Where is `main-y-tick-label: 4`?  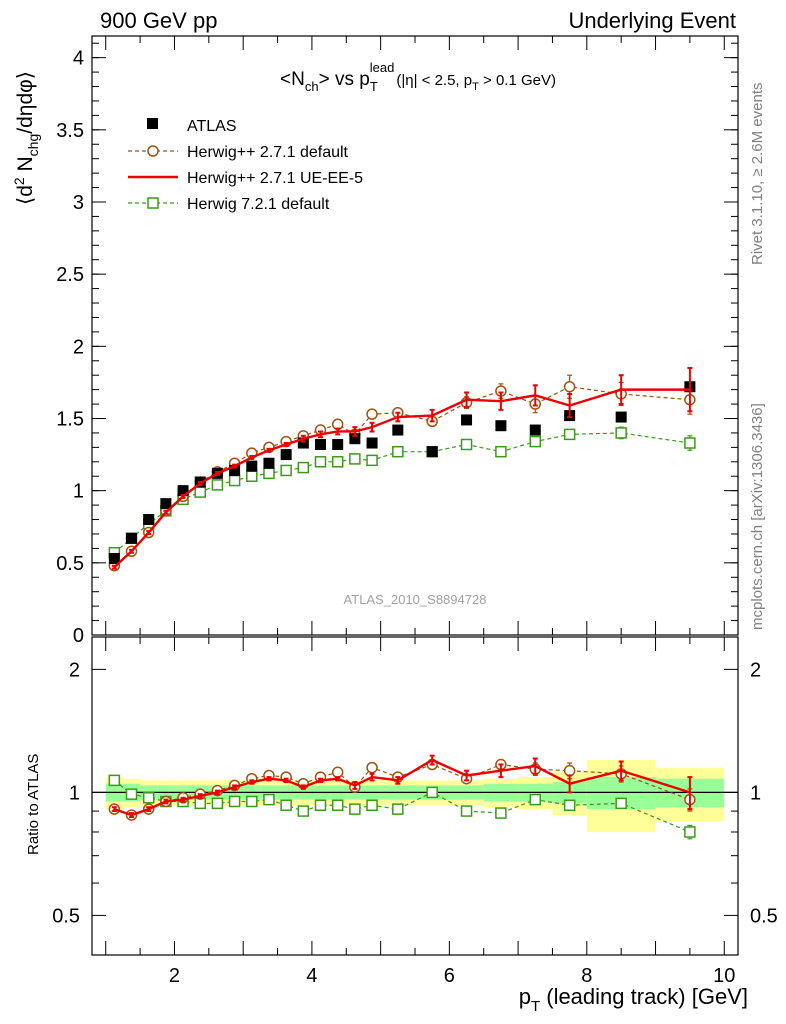
main-y-tick-label: 4 is located at coordinates (78, 59).